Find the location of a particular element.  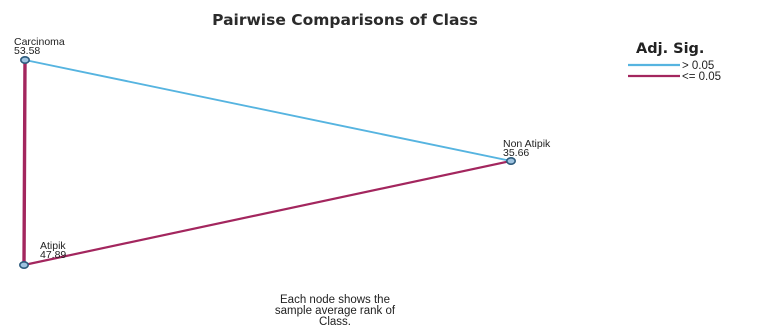

node-carcinoma is located at coordinates (24, 59).